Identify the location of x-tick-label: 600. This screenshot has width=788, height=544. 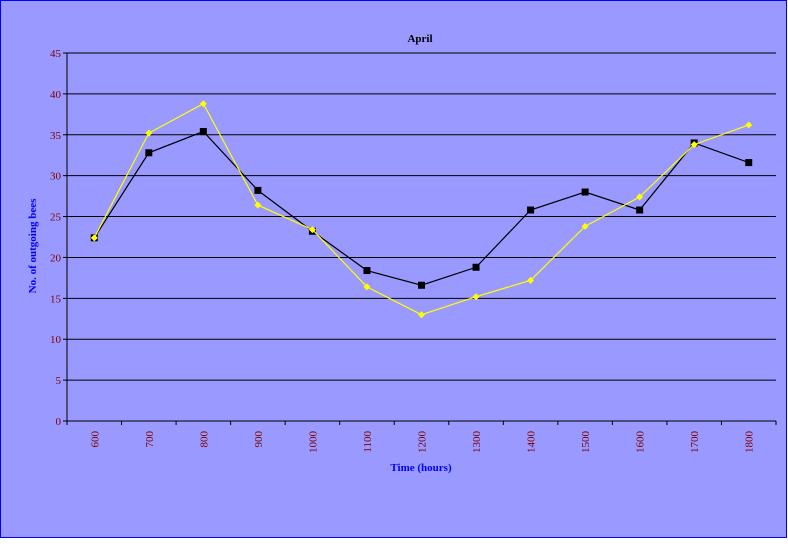
(95, 439).